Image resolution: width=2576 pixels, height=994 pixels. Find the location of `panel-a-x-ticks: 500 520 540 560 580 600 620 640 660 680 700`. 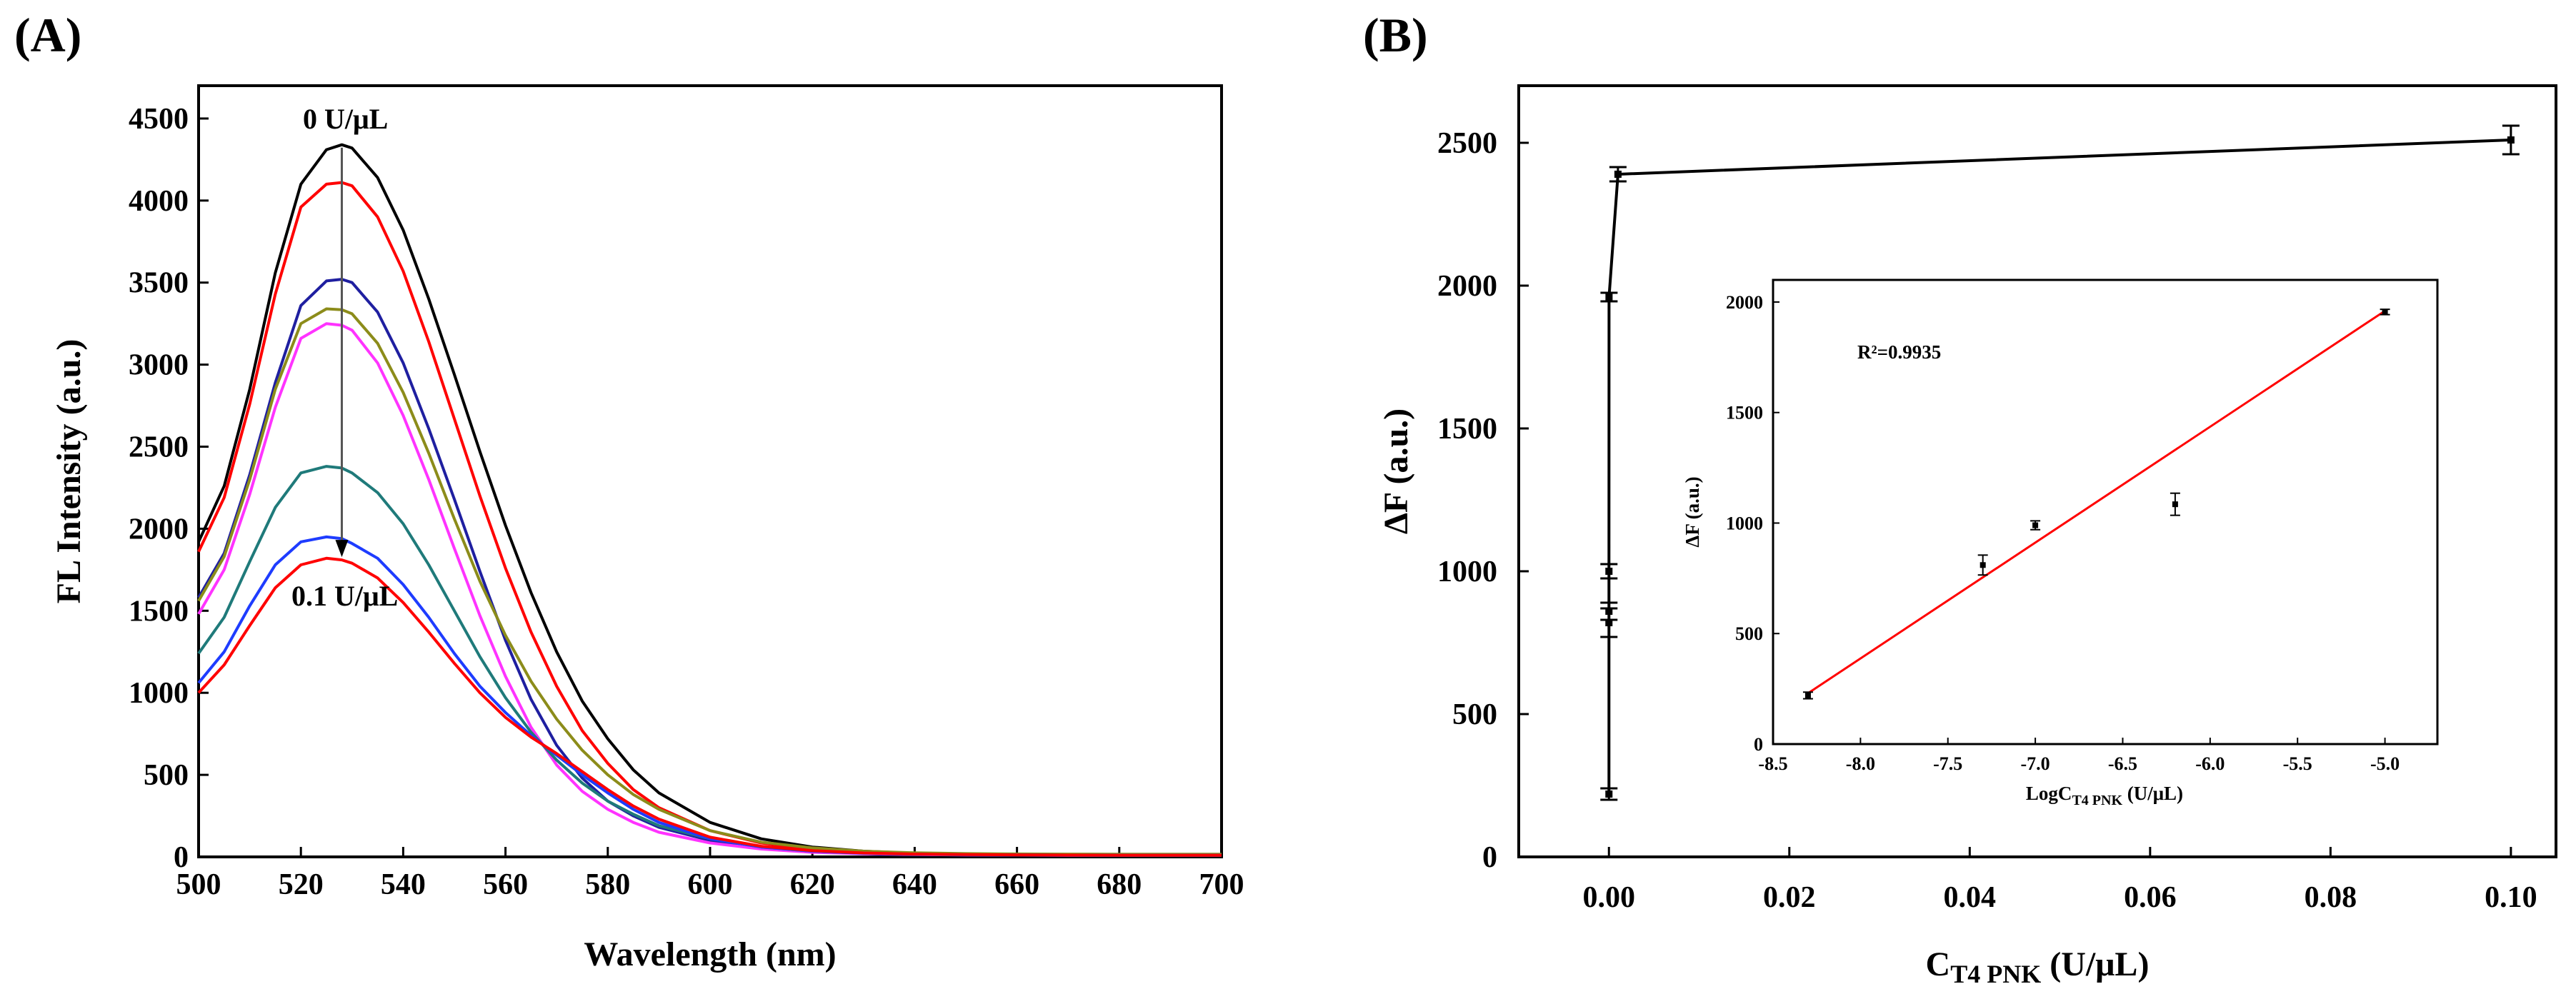

panel-a-x-ticks: 500 520 540 560 580 600 620 640 660 680 700 is located at coordinates (710, 874).